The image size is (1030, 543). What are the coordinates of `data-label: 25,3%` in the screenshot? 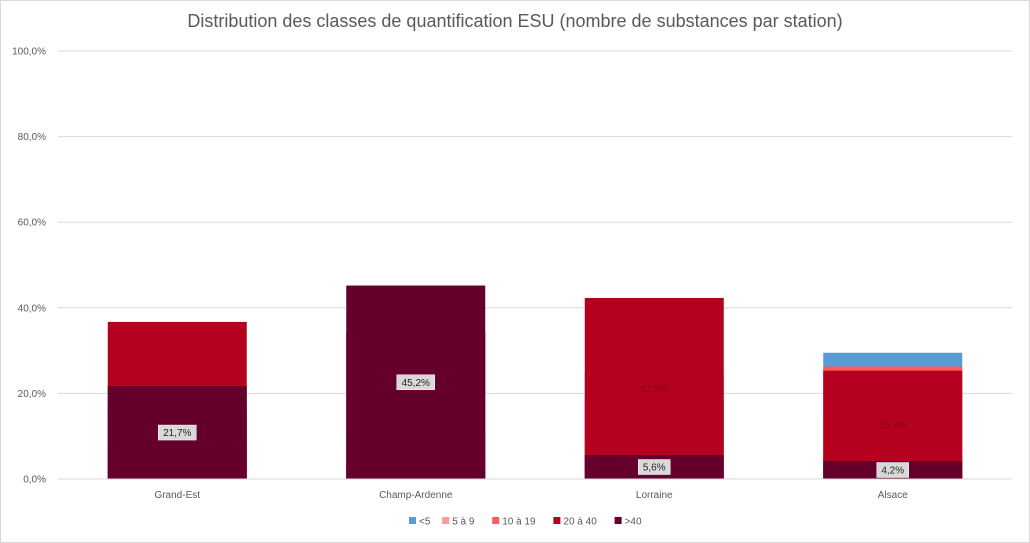 It's located at (893, 425).